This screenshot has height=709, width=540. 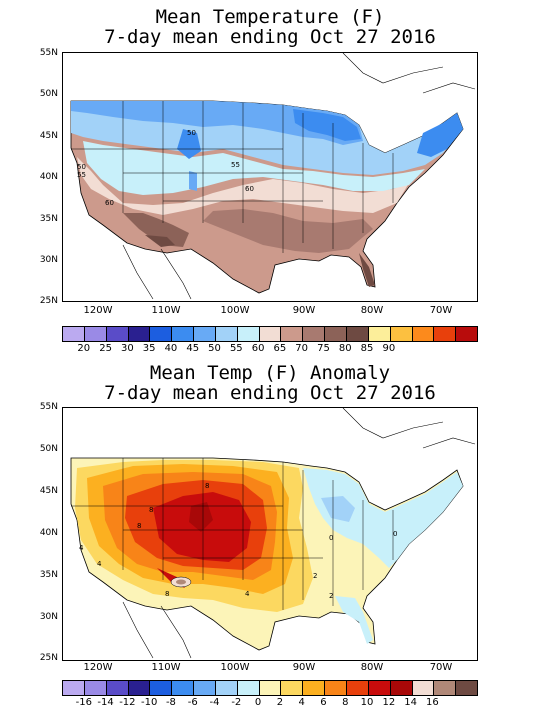 I want to click on colorbar-label: 6, so click(x=323, y=702).